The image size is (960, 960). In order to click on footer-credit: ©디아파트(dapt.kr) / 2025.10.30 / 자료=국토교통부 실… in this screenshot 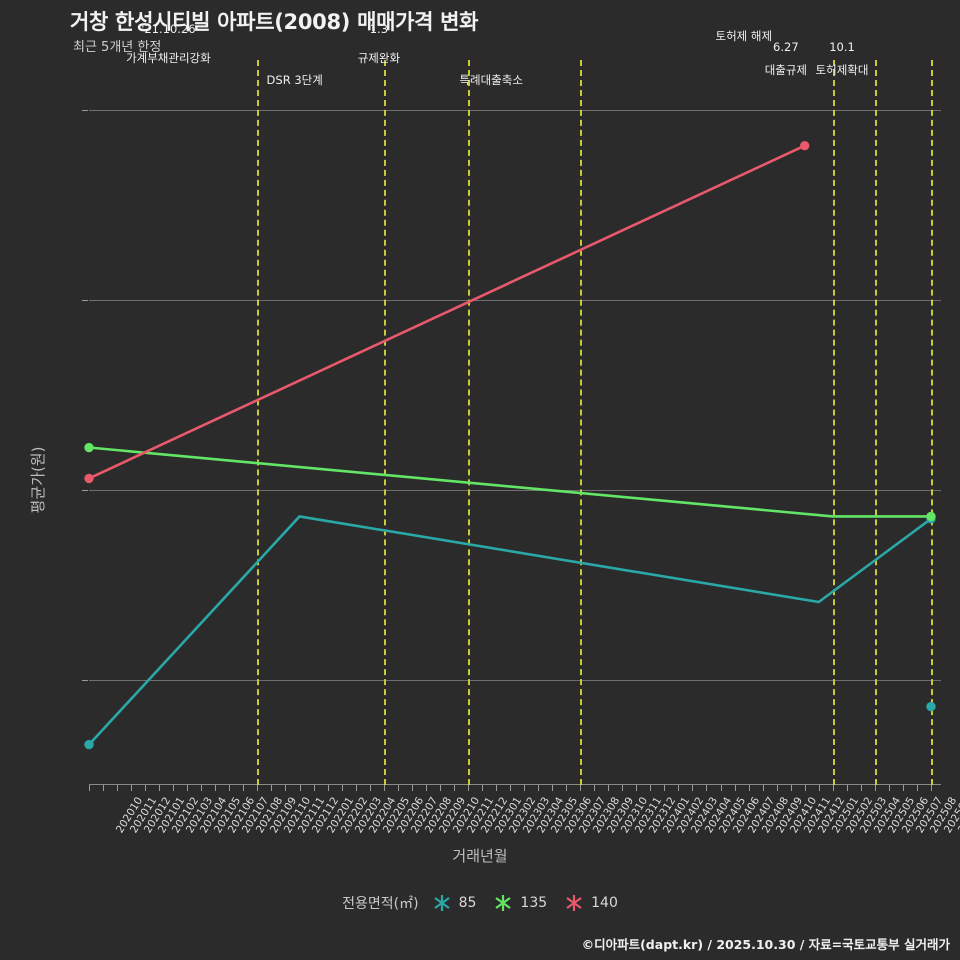, I will do `click(765, 944)`.